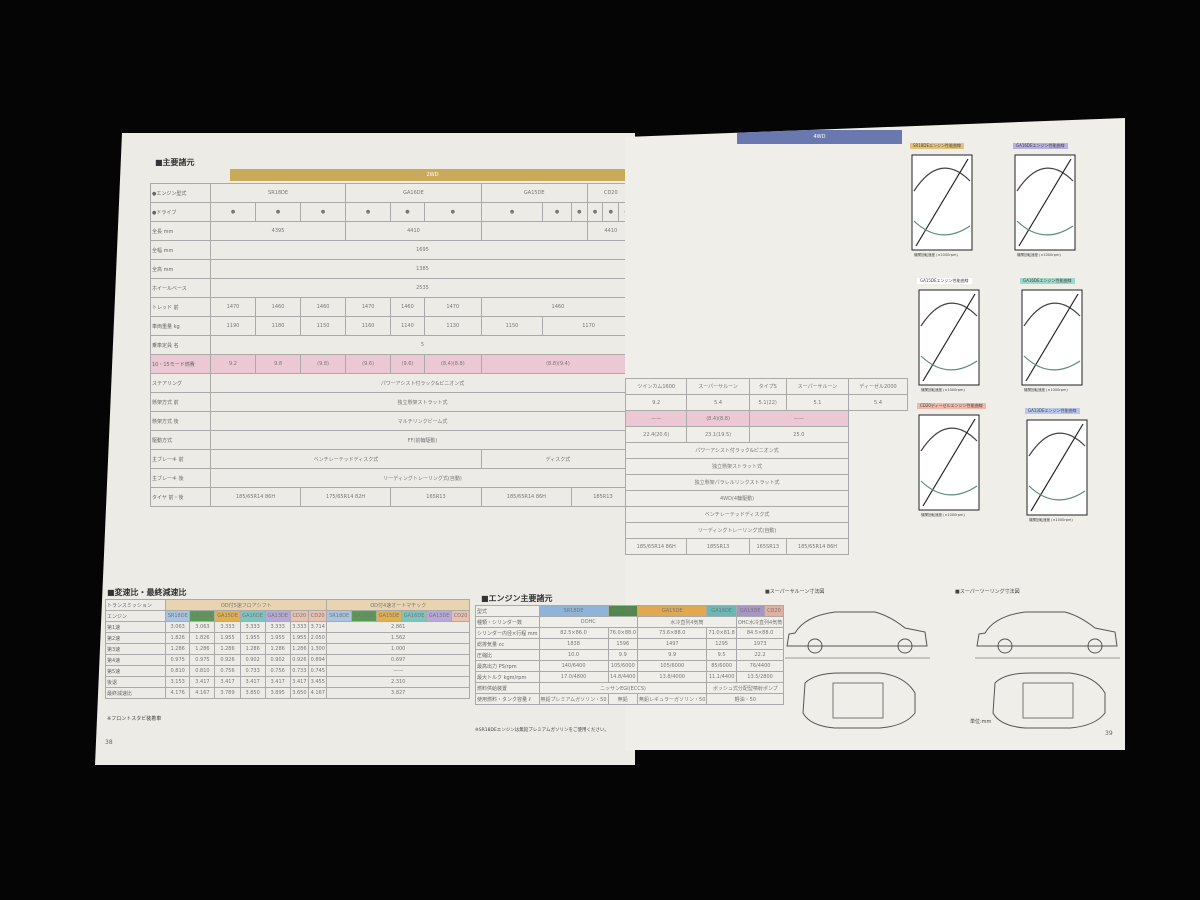 The image size is (1200, 900). Describe the element at coordinates (109, 742) in the screenshot. I see `page-number-left: 38` at that location.